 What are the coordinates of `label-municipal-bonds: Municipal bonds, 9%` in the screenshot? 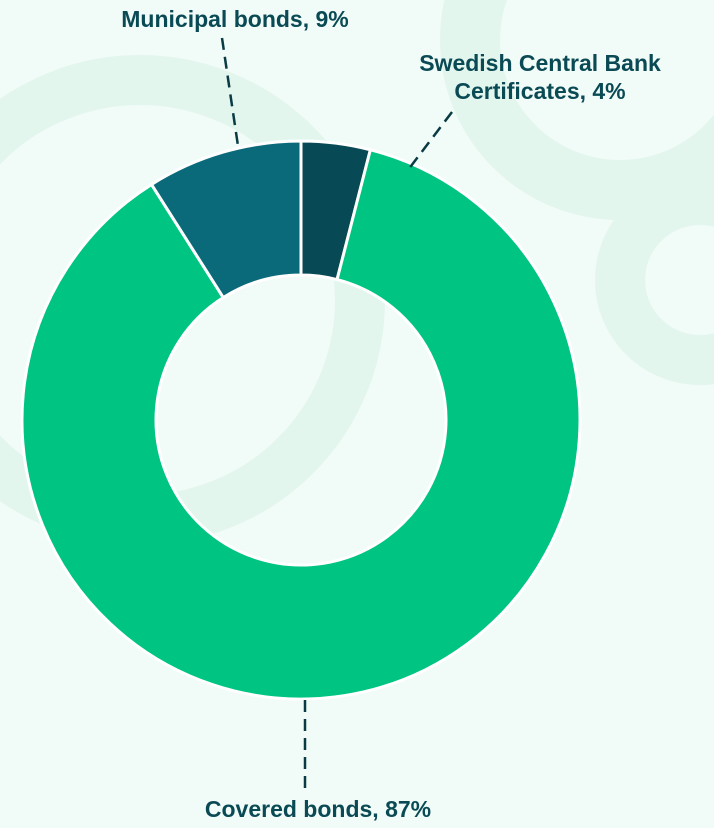 It's located at (235, 19).